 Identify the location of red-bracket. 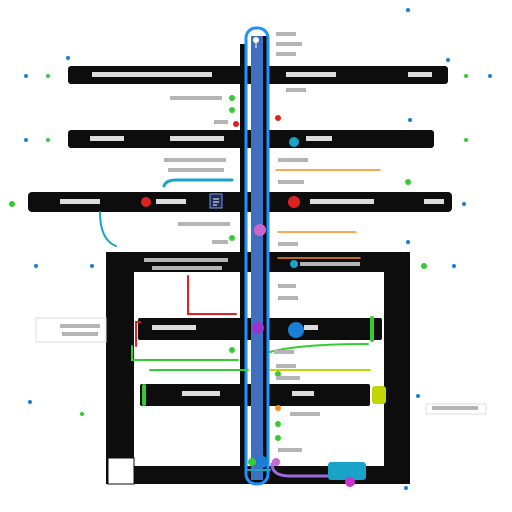
(138, 334).